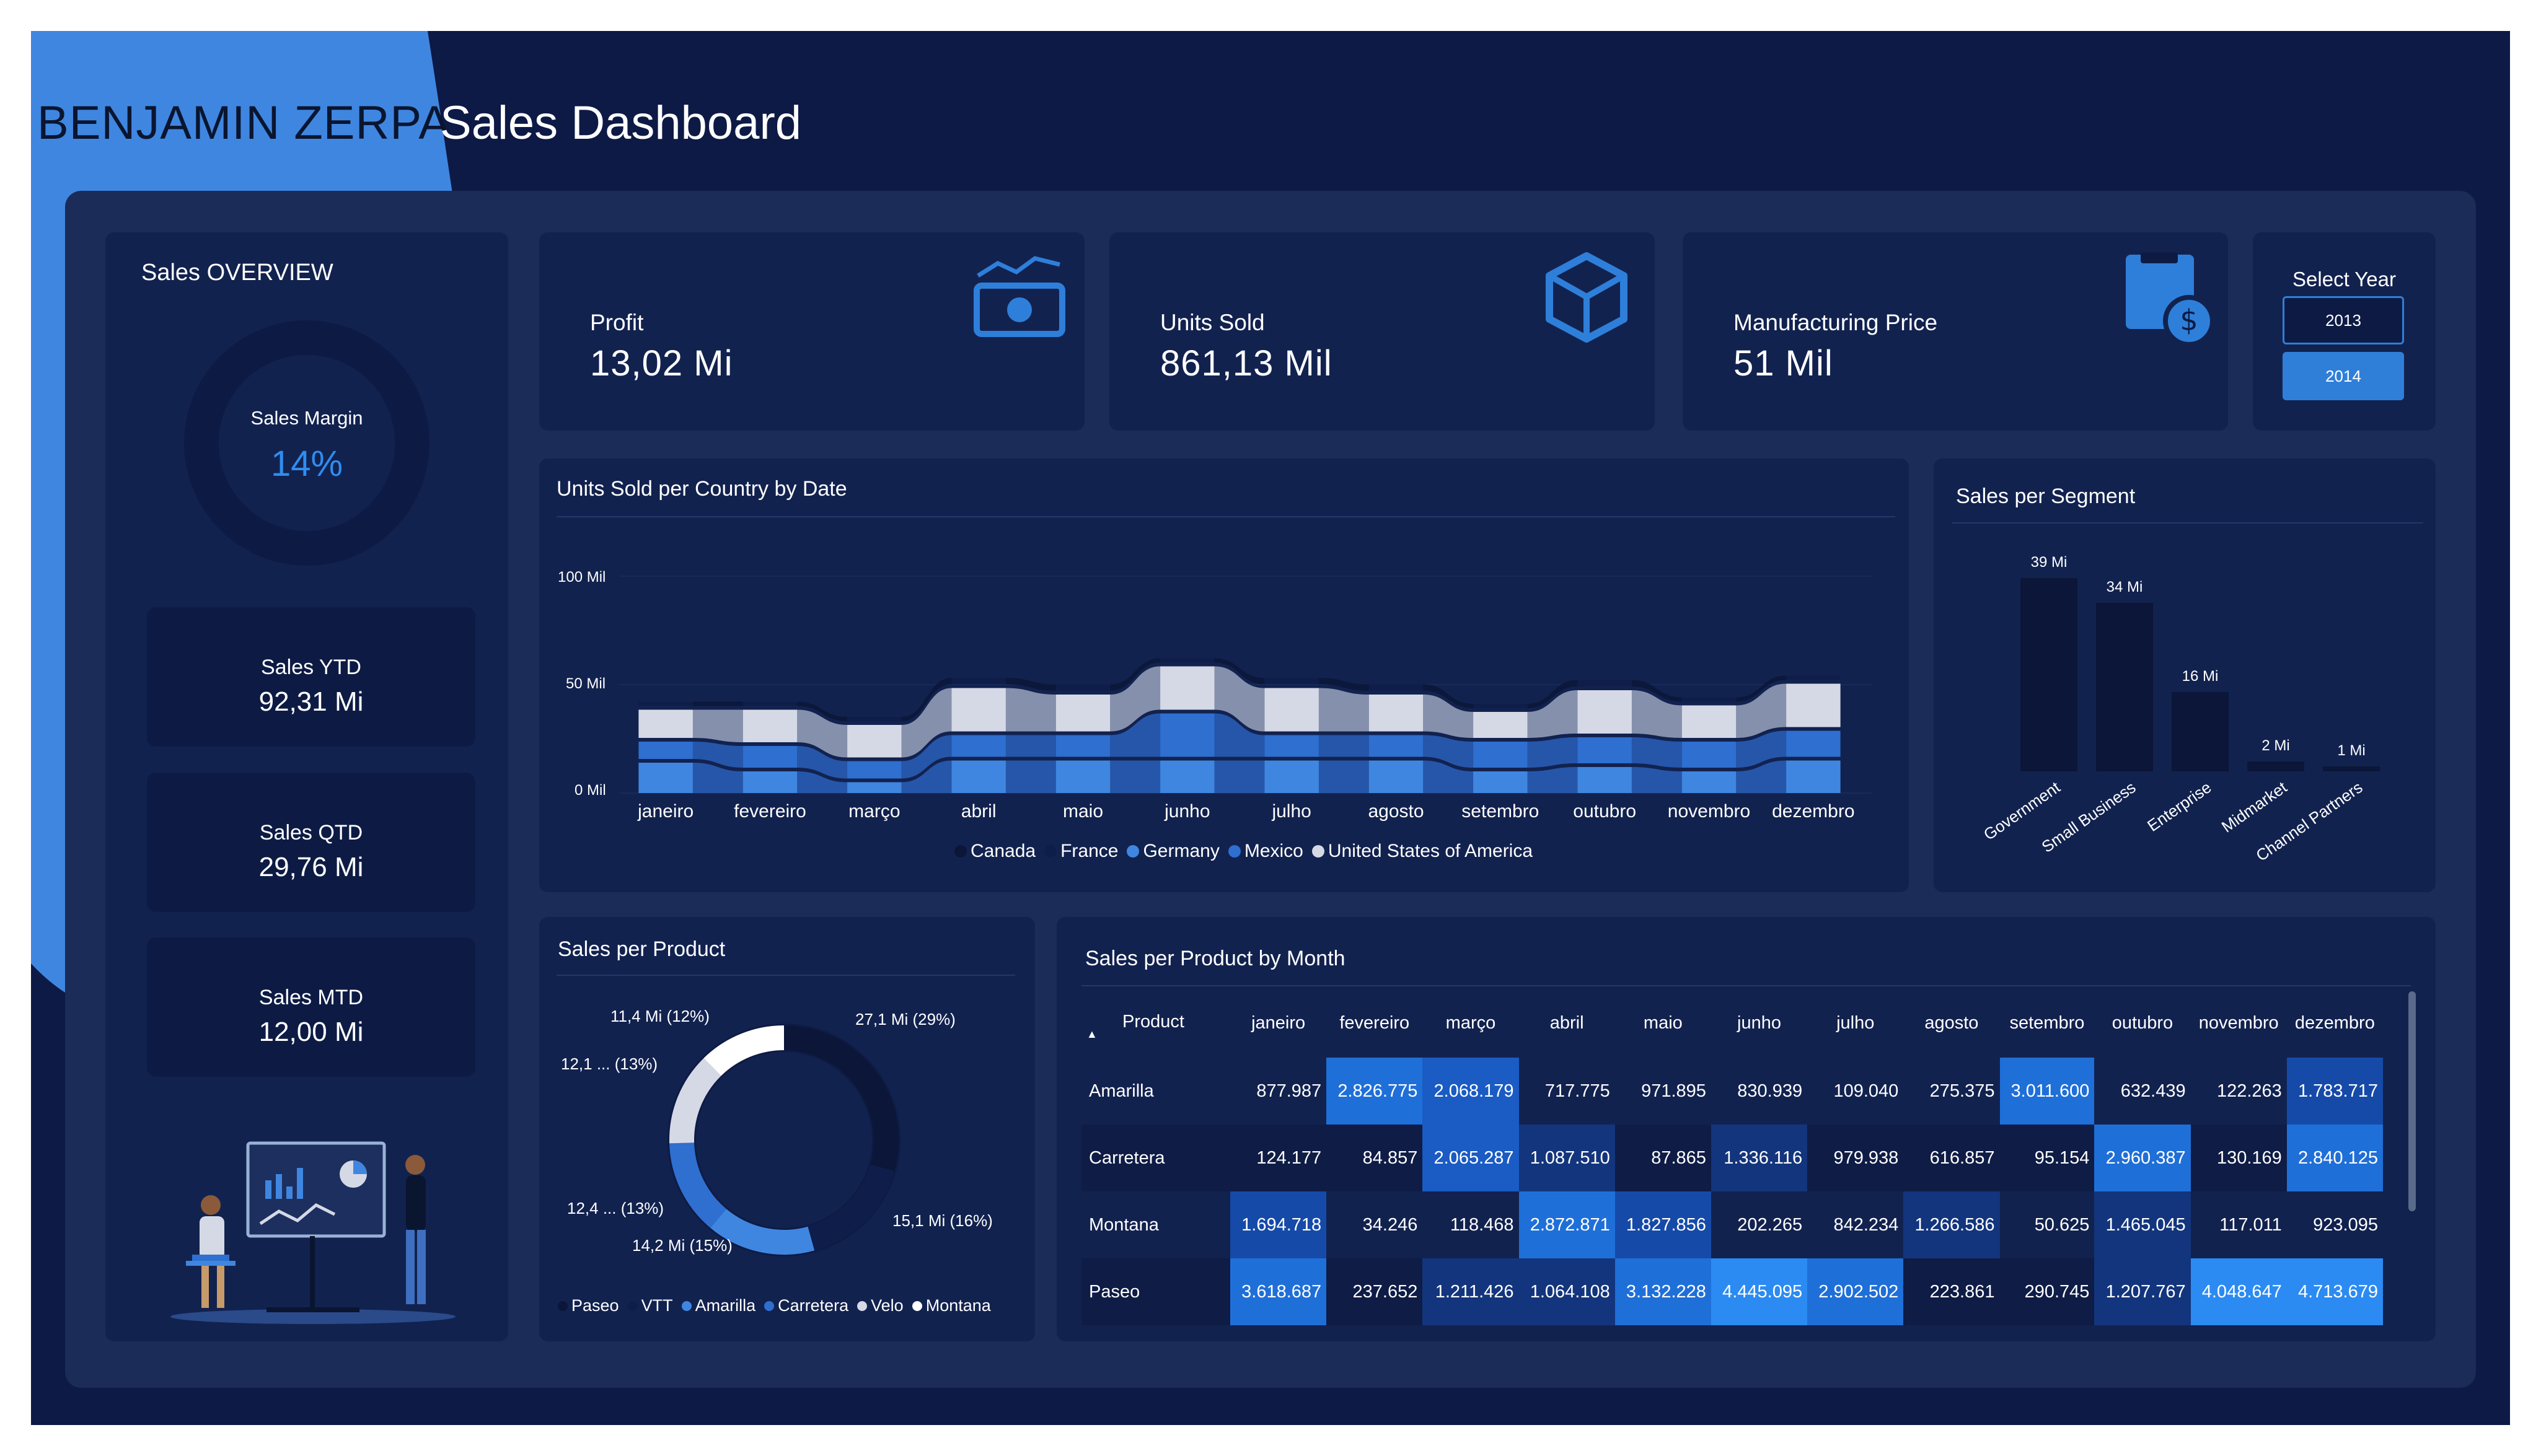 This screenshot has height=1456, width=2541. Describe the element at coordinates (1759, 1023) in the screenshot. I see `column-header-5: junho` at that location.